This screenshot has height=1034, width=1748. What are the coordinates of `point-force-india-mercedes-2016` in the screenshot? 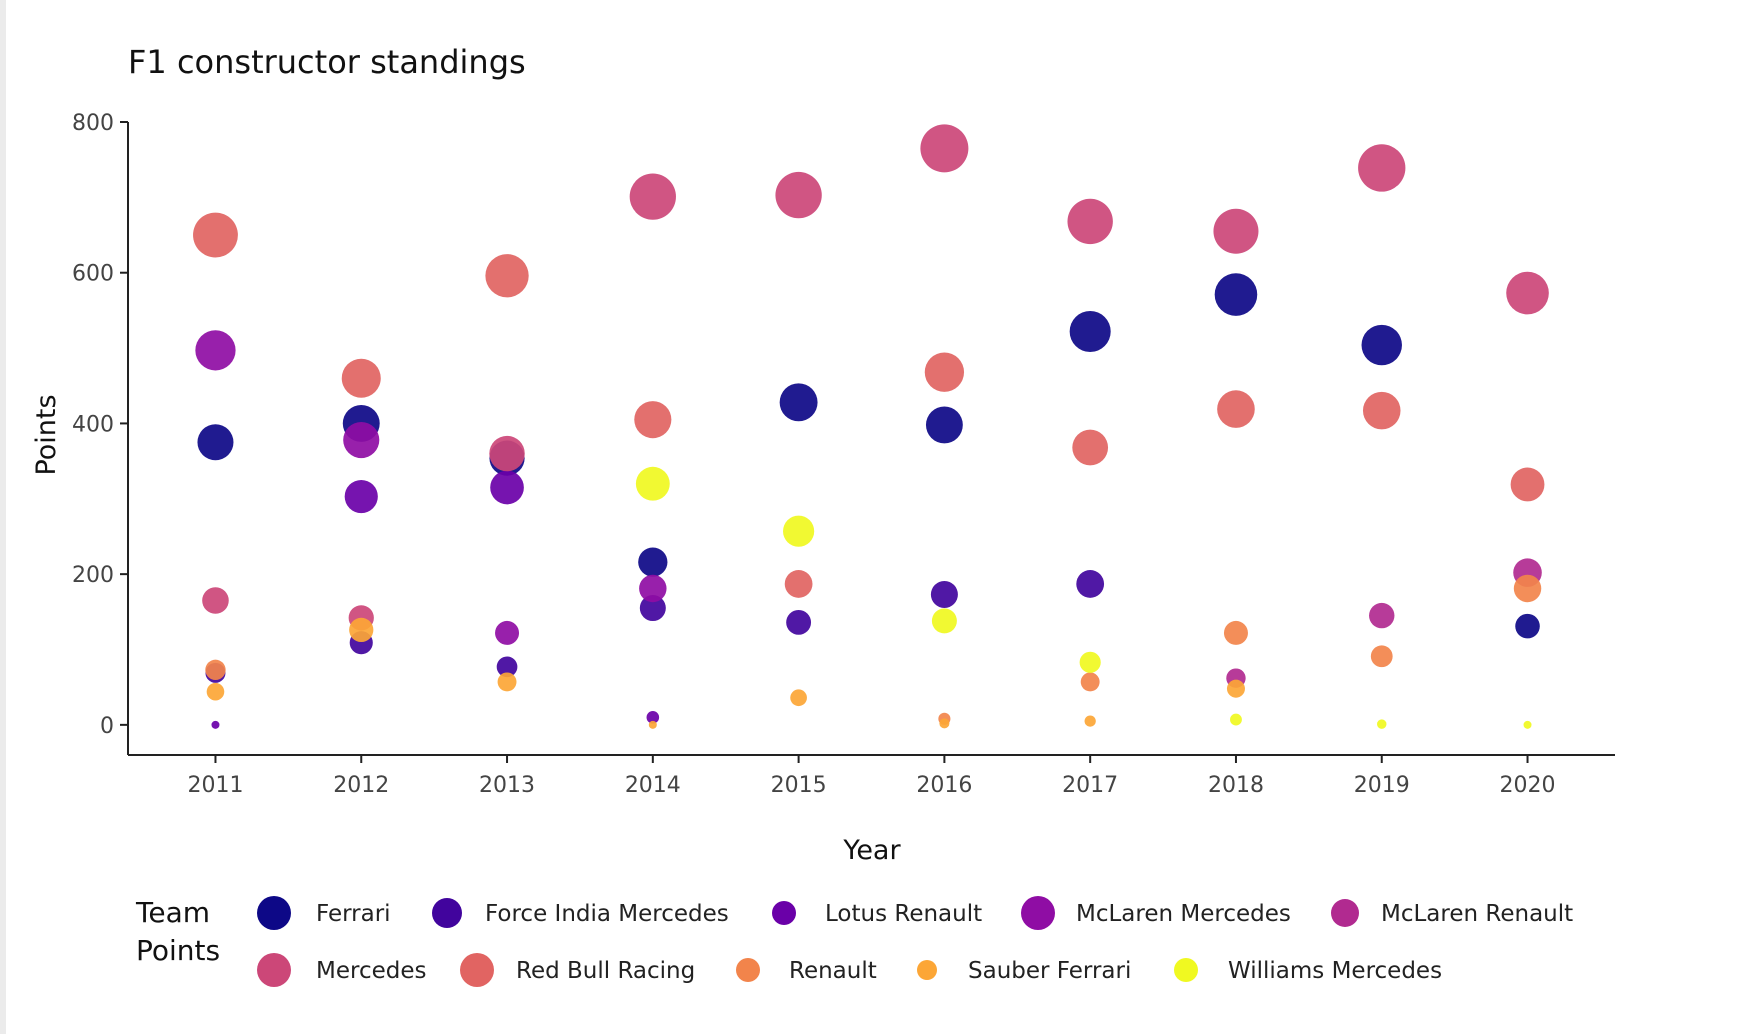 It's located at (944, 594).